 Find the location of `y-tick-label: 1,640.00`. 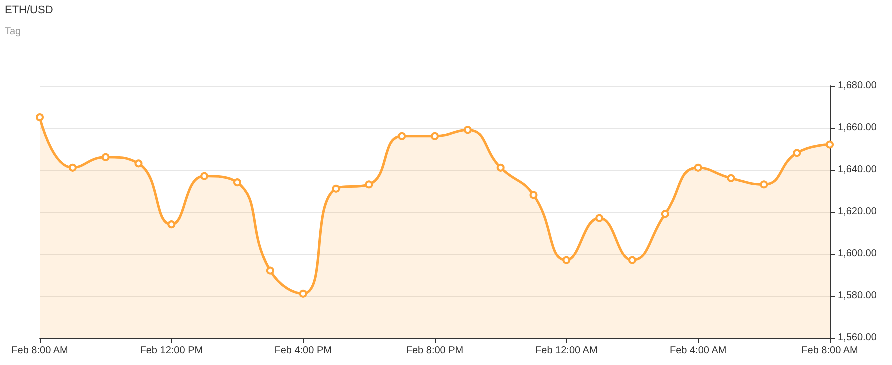

y-tick-label: 1,640.00 is located at coordinates (858, 170).